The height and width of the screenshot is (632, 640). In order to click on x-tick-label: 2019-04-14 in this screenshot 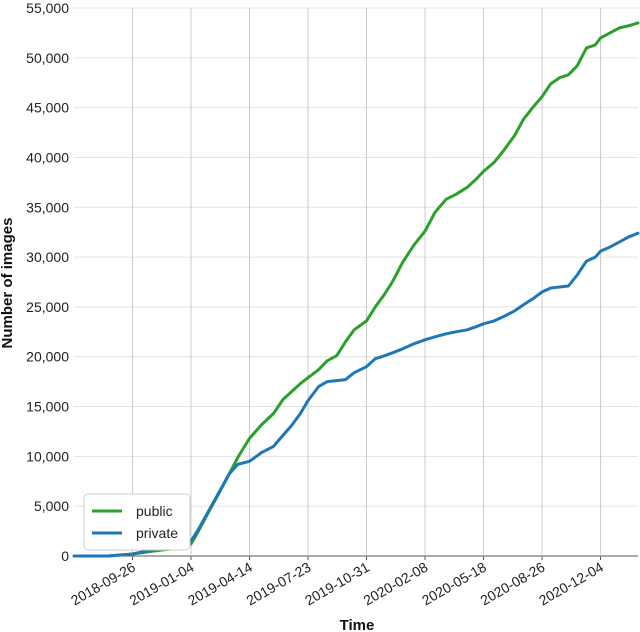, I will do `click(220, 584)`.